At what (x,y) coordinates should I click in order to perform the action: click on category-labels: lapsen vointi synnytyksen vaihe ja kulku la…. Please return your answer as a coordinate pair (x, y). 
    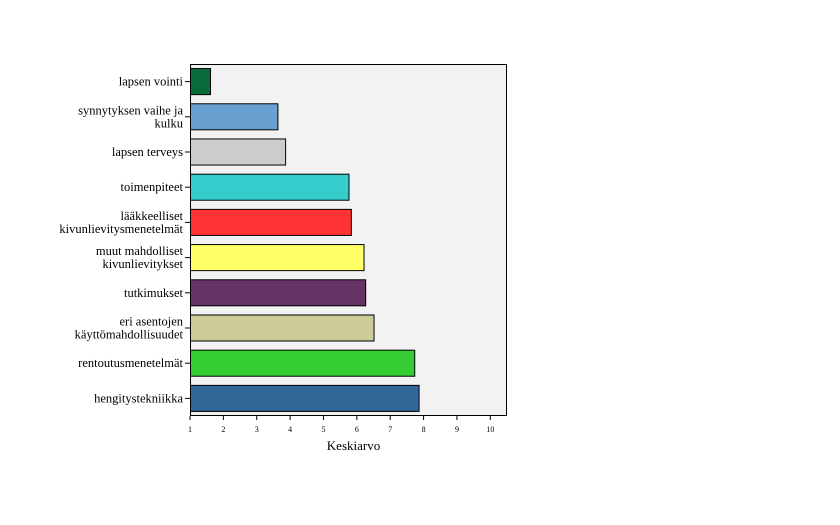
    Looking at the image, I should click on (124, 240).